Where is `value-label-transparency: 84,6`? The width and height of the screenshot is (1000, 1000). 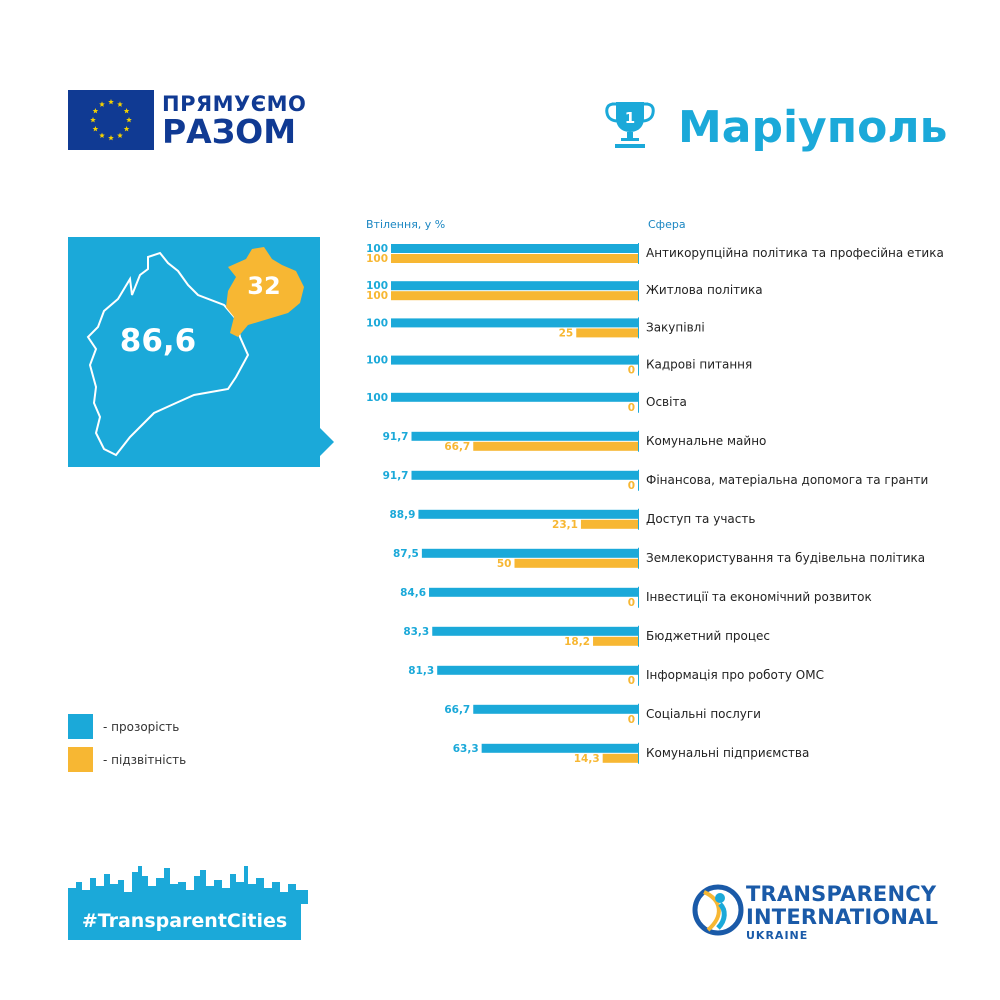
value-label-transparency: 84,6 is located at coordinates (413, 593).